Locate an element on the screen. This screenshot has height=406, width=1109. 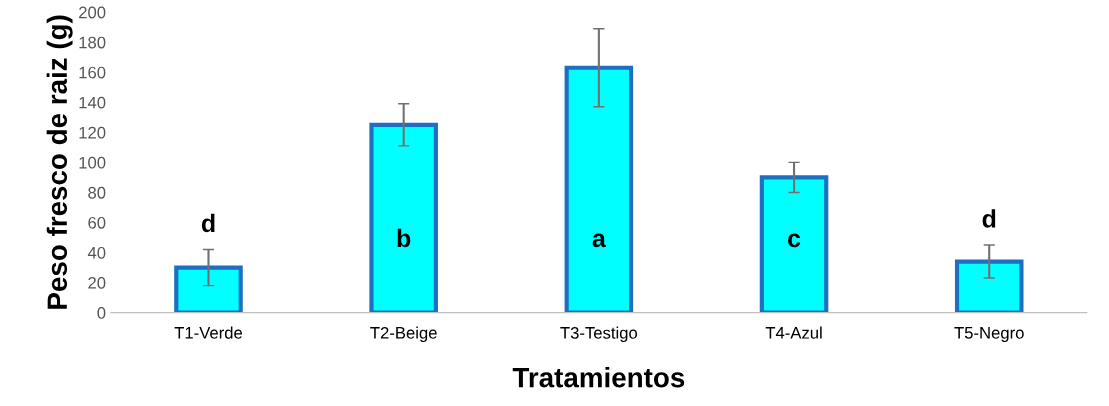
y-axis-title: Peso fresco de raiz (g) is located at coordinates (59, 162).